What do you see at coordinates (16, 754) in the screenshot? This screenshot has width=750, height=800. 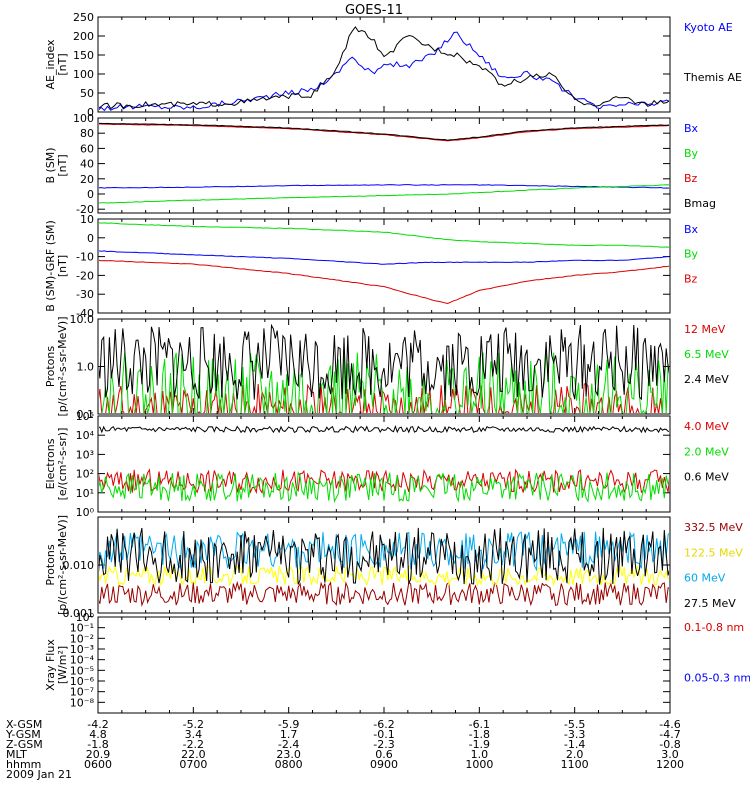 I see `footer-row-label: MLT` at bounding box center [16, 754].